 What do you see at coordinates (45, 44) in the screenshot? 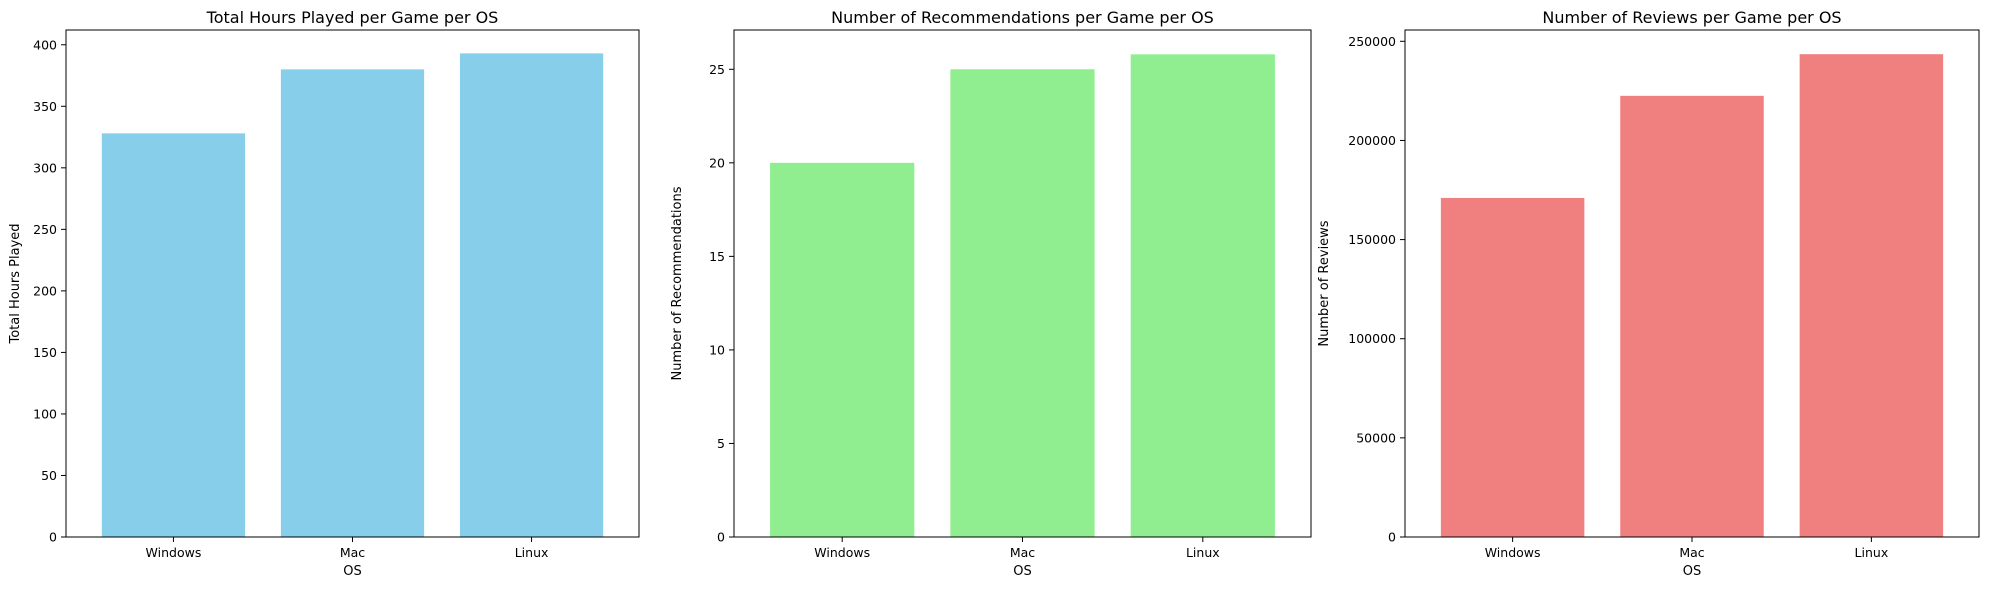
I see `y-tick-label: 400` at bounding box center [45, 44].